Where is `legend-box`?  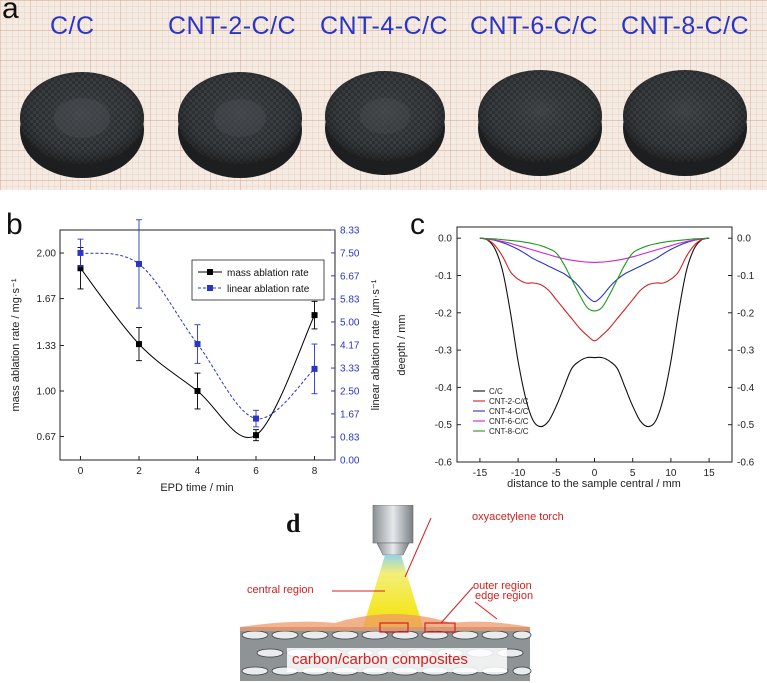 legend-box is located at coordinates (258, 280).